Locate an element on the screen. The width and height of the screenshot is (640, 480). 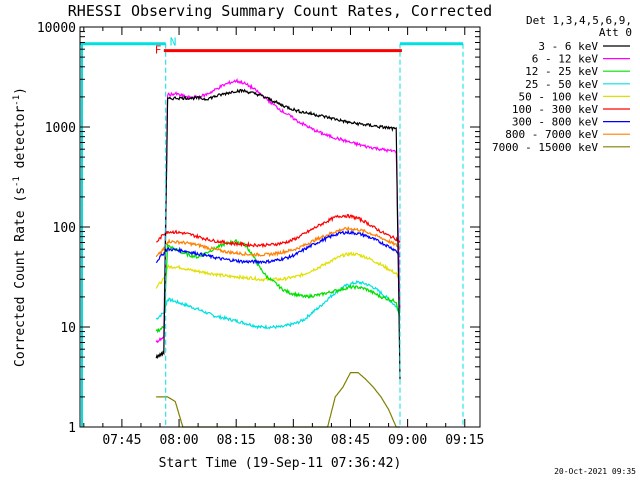
legend-entry-label: 300 - 800 keV is located at coordinates (555, 122).